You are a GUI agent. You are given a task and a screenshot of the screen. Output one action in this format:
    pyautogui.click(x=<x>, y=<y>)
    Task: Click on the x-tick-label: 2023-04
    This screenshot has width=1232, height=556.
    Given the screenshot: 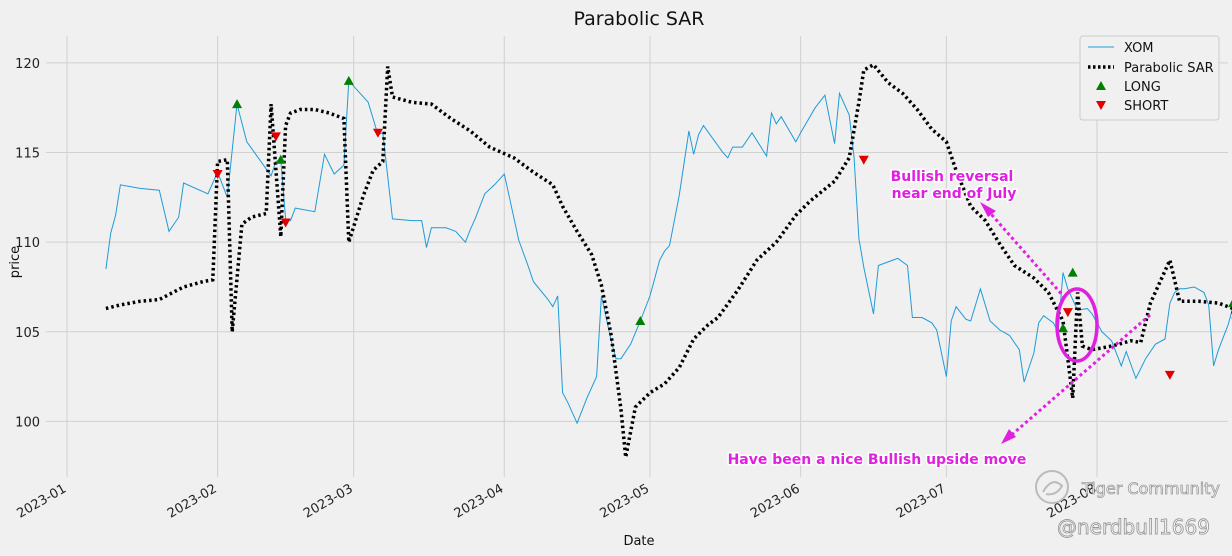 What is the action you would take?
    pyautogui.click(x=479, y=501)
    